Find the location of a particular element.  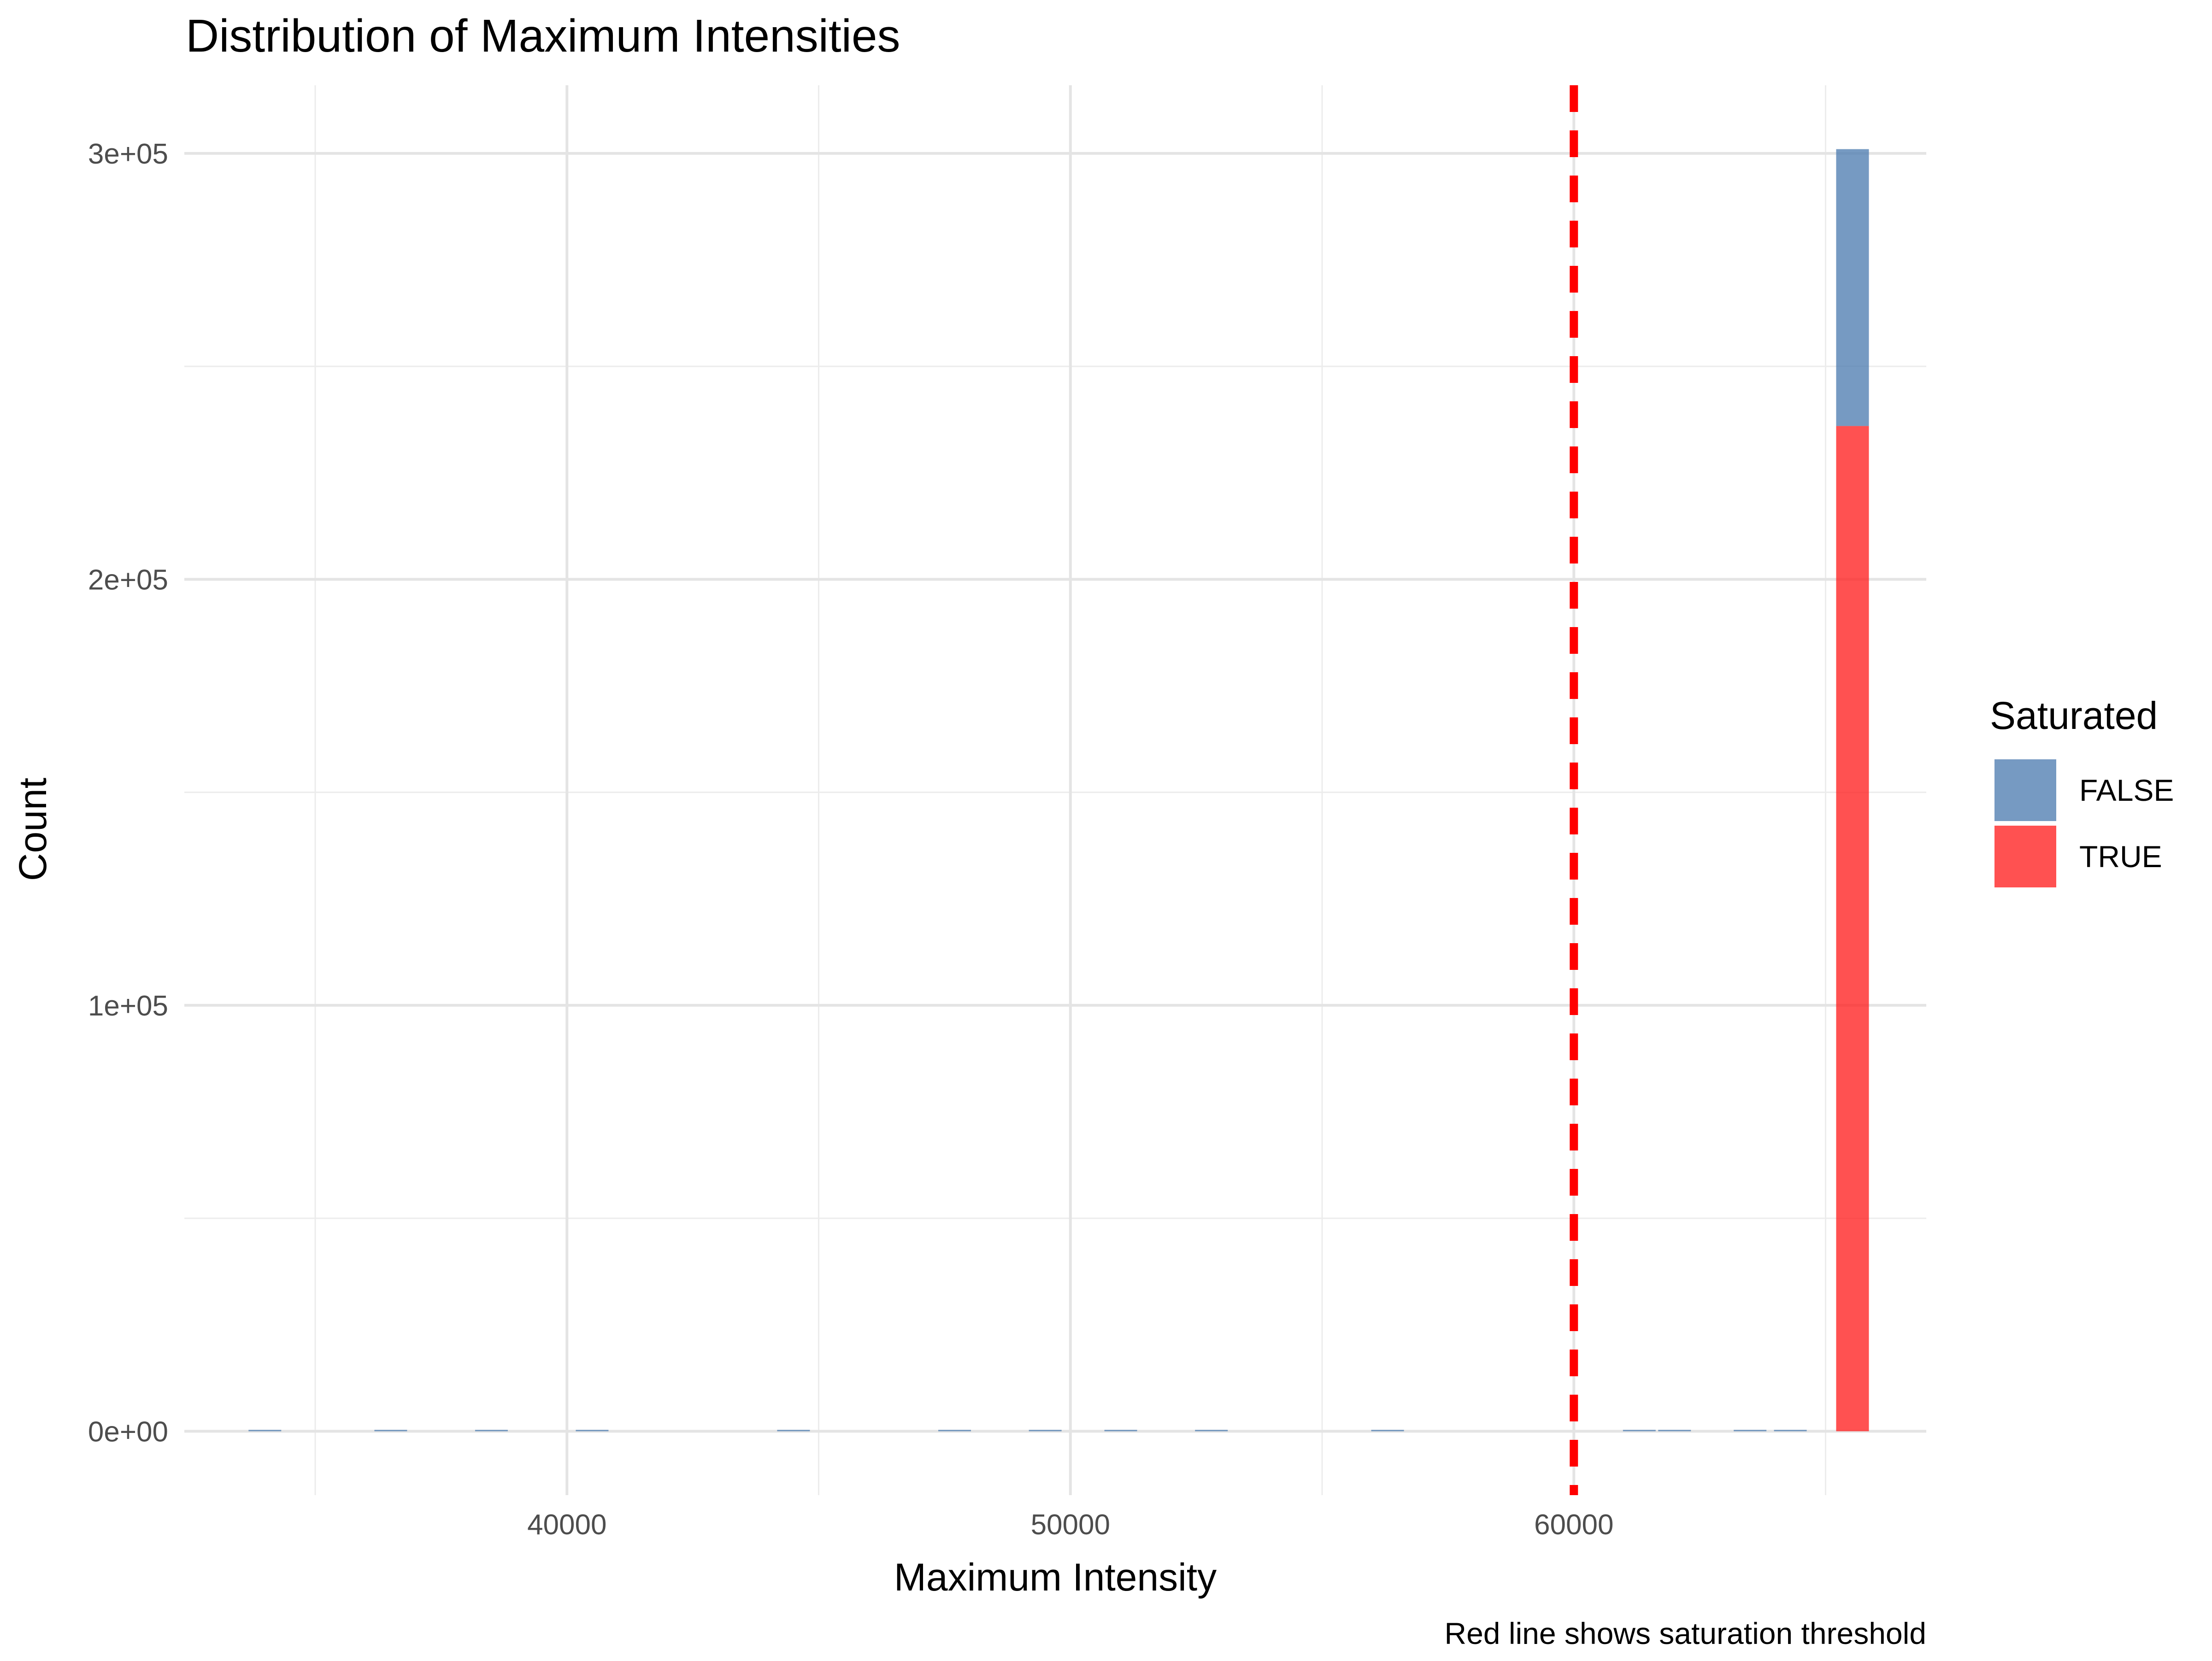

legend-swatch-true is located at coordinates (2025, 856).